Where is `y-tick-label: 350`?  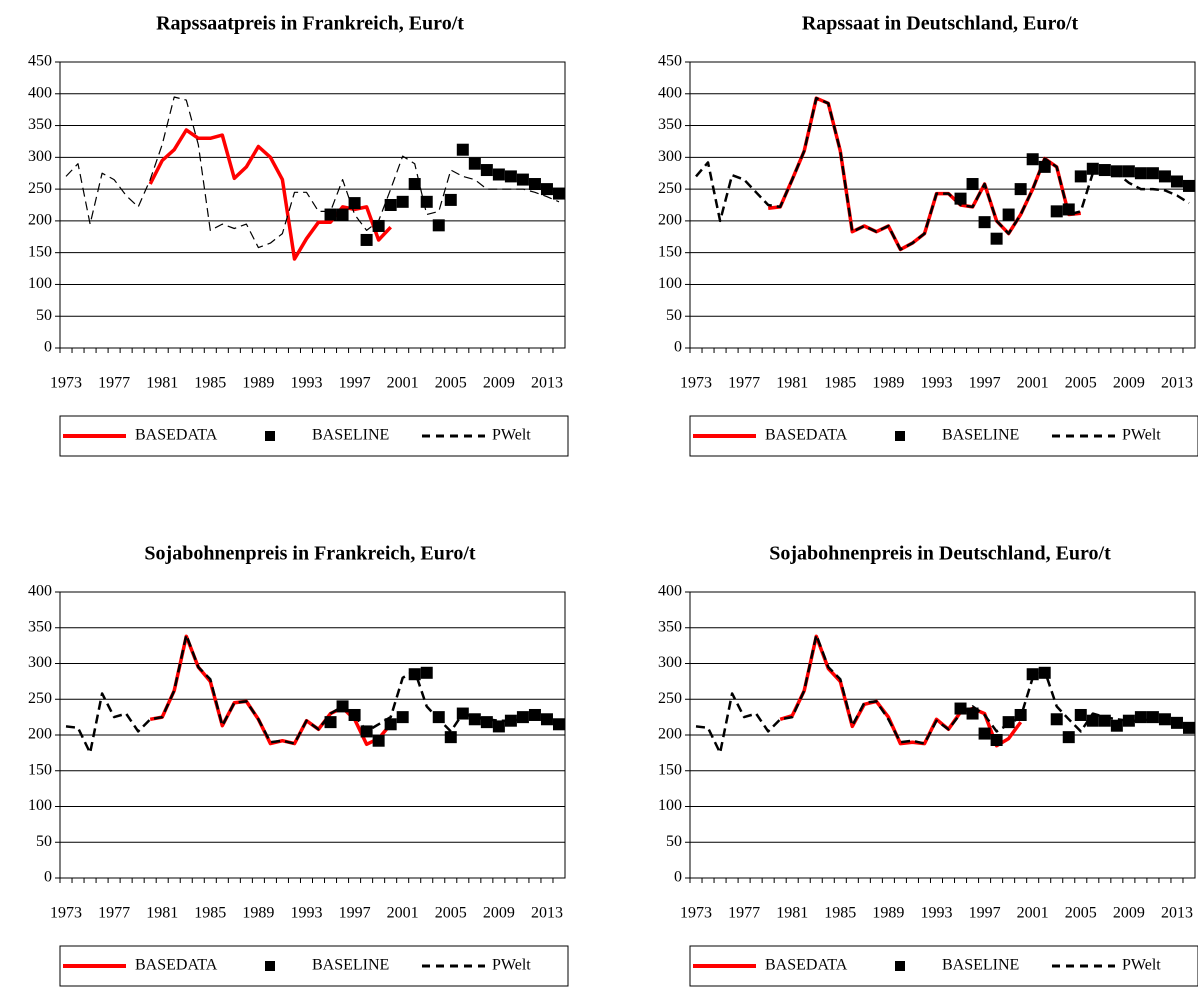
y-tick-label: 350 is located at coordinates (40, 124).